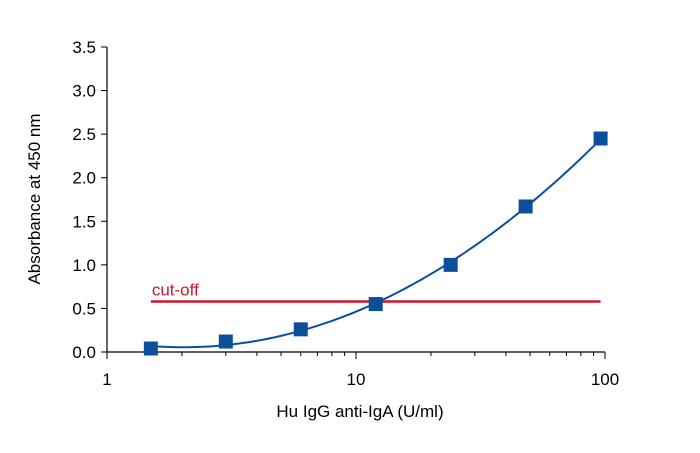  Describe the element at coordinates (84, 134) in the screenshot. I see `y-tick-label: 2.5` at that location.